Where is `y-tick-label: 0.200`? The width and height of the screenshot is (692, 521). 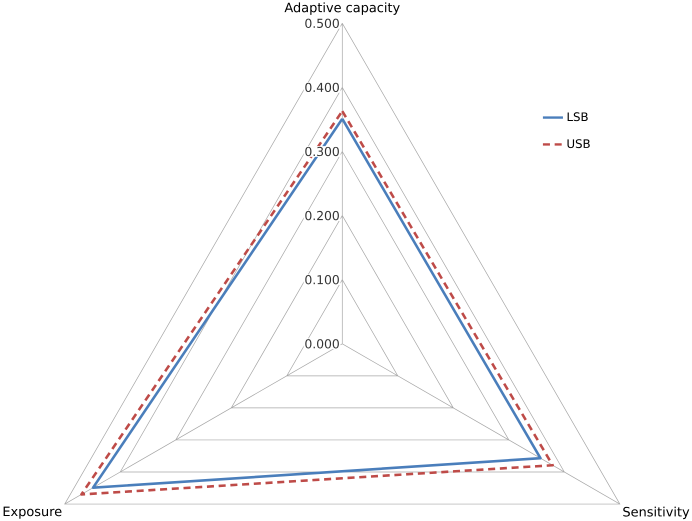
y-tick-label: 0.200 is located at coordinates (322, 215).